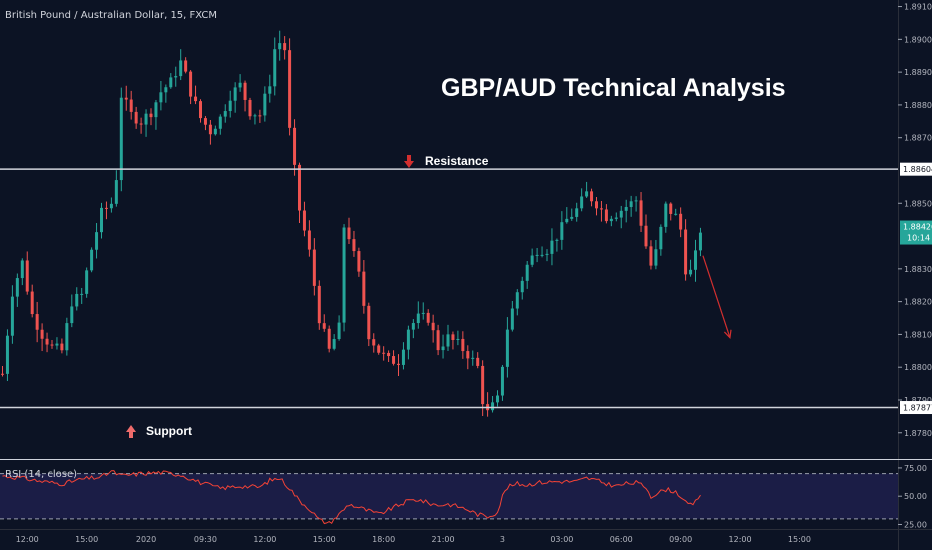 This screenshot has width=932, height=550. Describe the element at coordinates (727, 334) in the screenshot. I see `forecast-arrow-head` at that location.